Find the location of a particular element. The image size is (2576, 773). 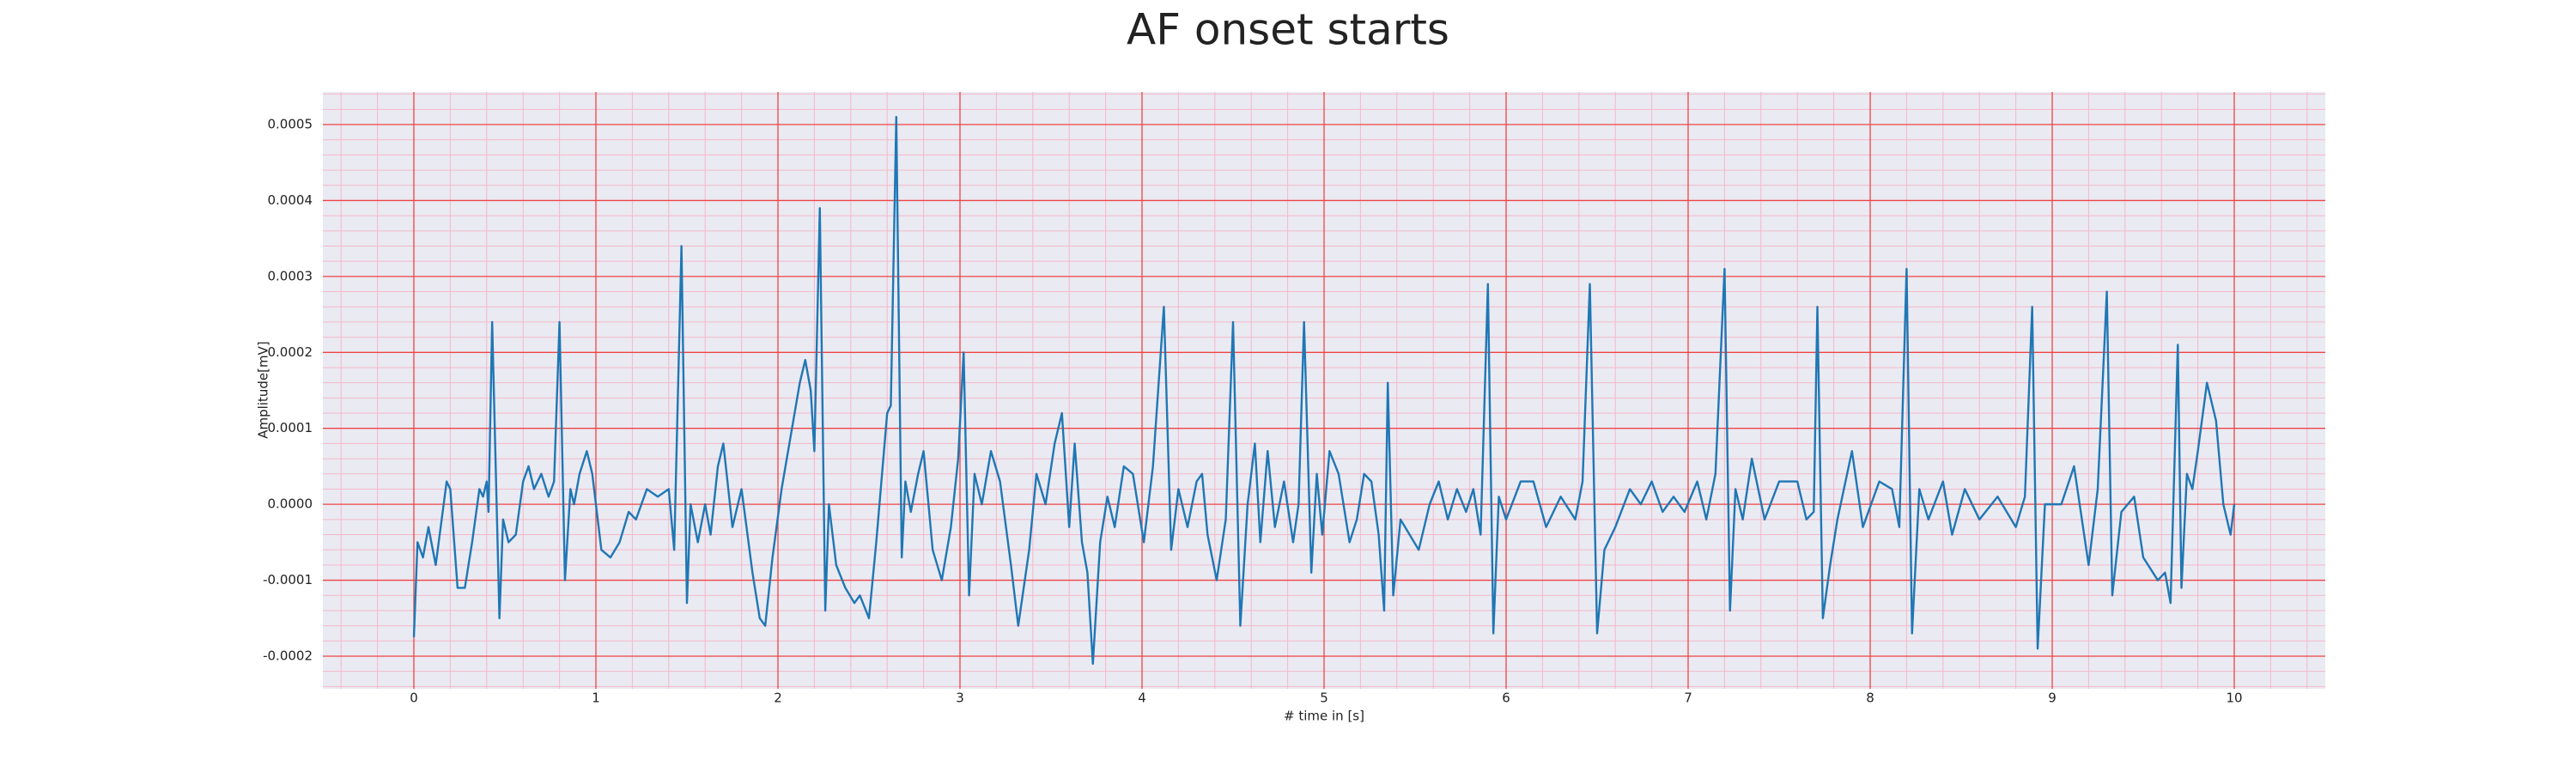

x-tick-label: 1 is located at coordinates (596, 698).